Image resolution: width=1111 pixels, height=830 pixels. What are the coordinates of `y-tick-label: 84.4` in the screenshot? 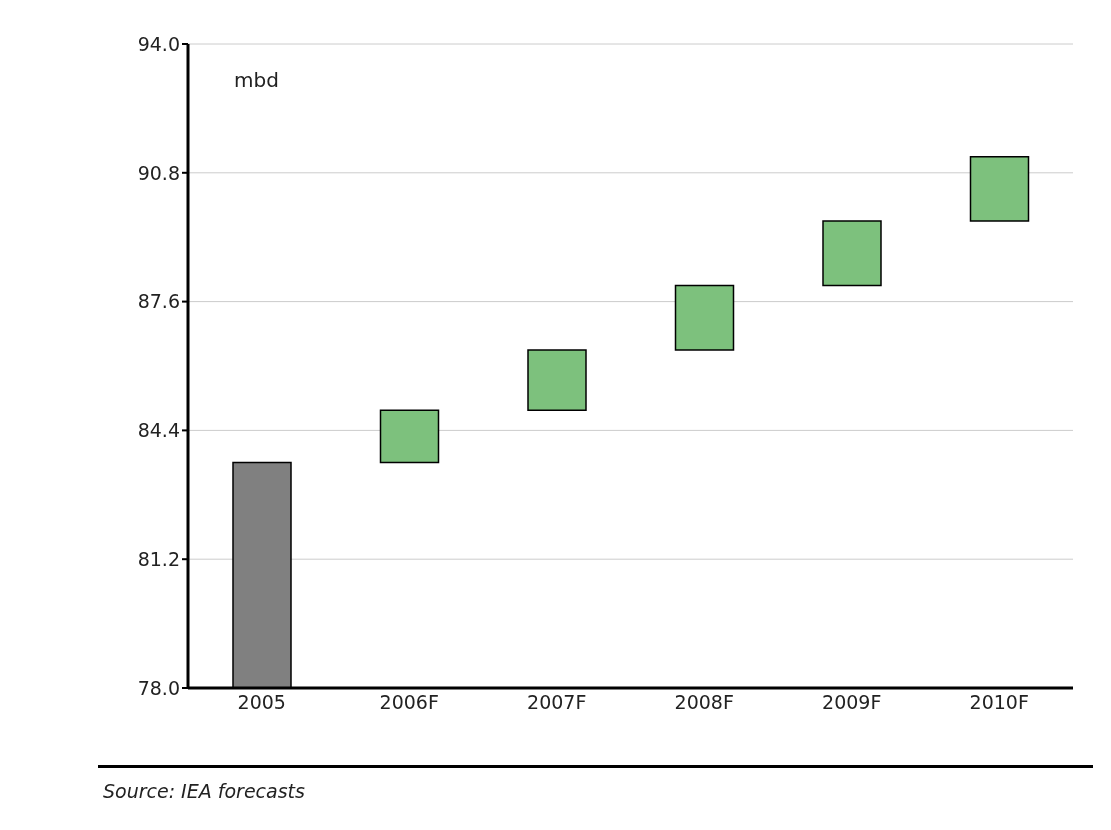 It's located at (158, 430).